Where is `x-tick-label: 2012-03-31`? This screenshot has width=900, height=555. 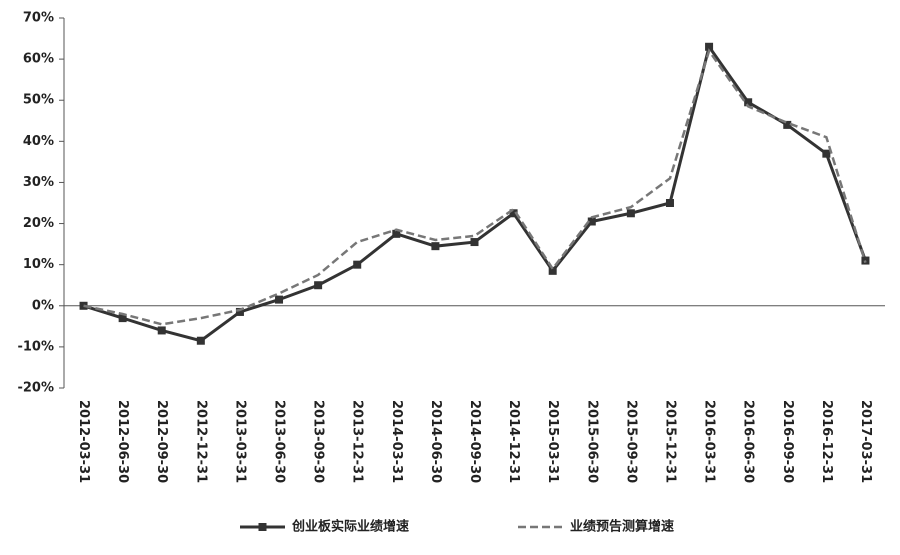 x-tick-label: 2012-03-31 is located at coordinates (83, 441).